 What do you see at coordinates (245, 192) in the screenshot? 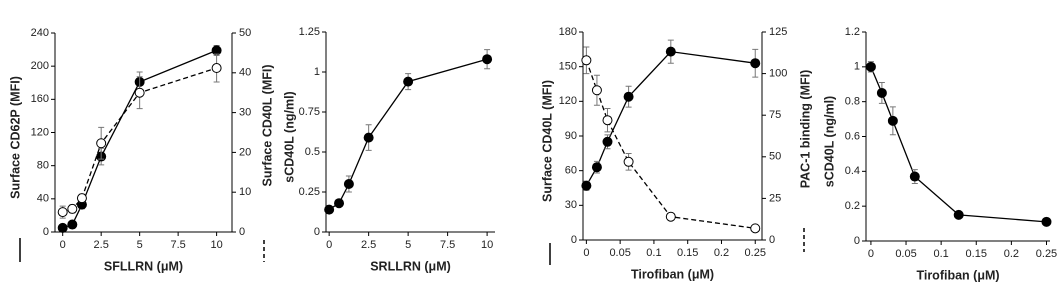
I see `y2-tick-label: 10` at bounding box center [245, 192].